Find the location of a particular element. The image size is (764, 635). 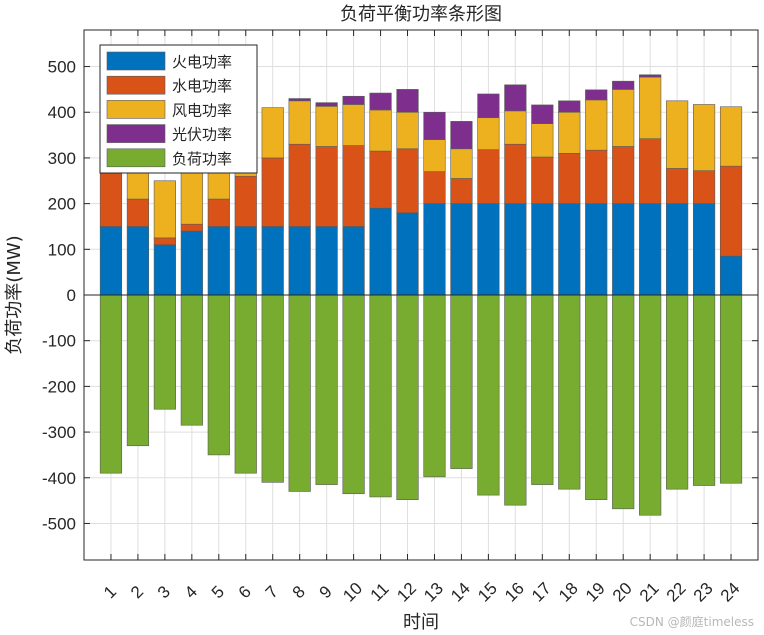

y-axis-title: 负荷功率(MW) is located at coordinates (14, 294).